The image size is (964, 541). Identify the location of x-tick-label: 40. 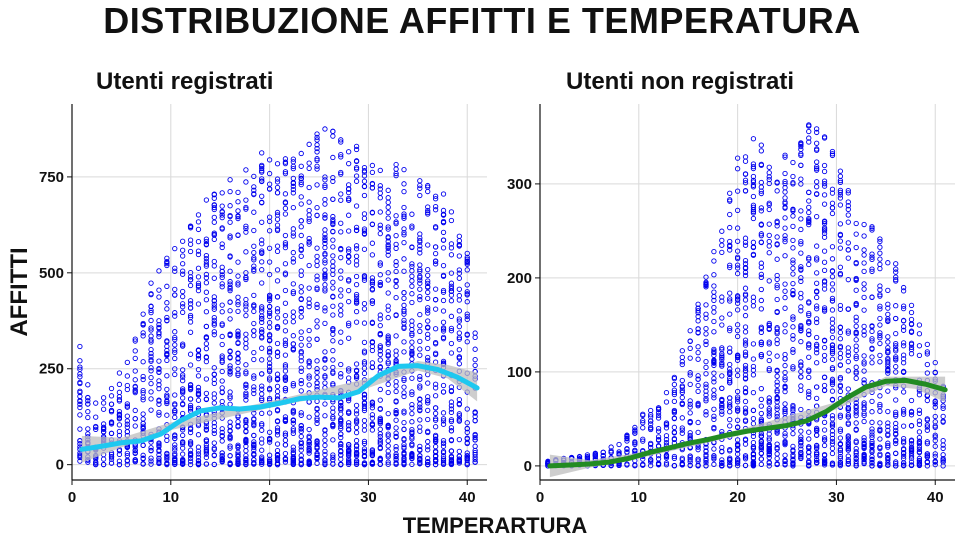
(935, 497).